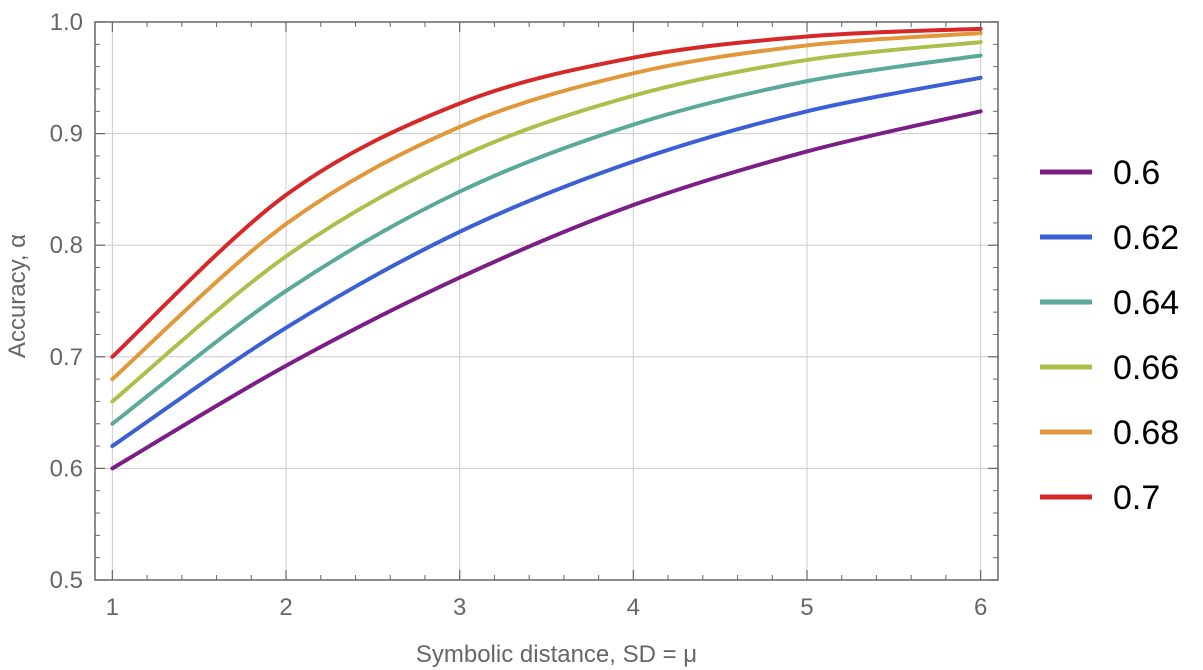 Image resolution: width=1203 pixels, height=670 pixels. What do you see at coordinates (1146, 303) in the screenshot?
I see `legend-label: 0.64` at bounding box center [1146, 303].